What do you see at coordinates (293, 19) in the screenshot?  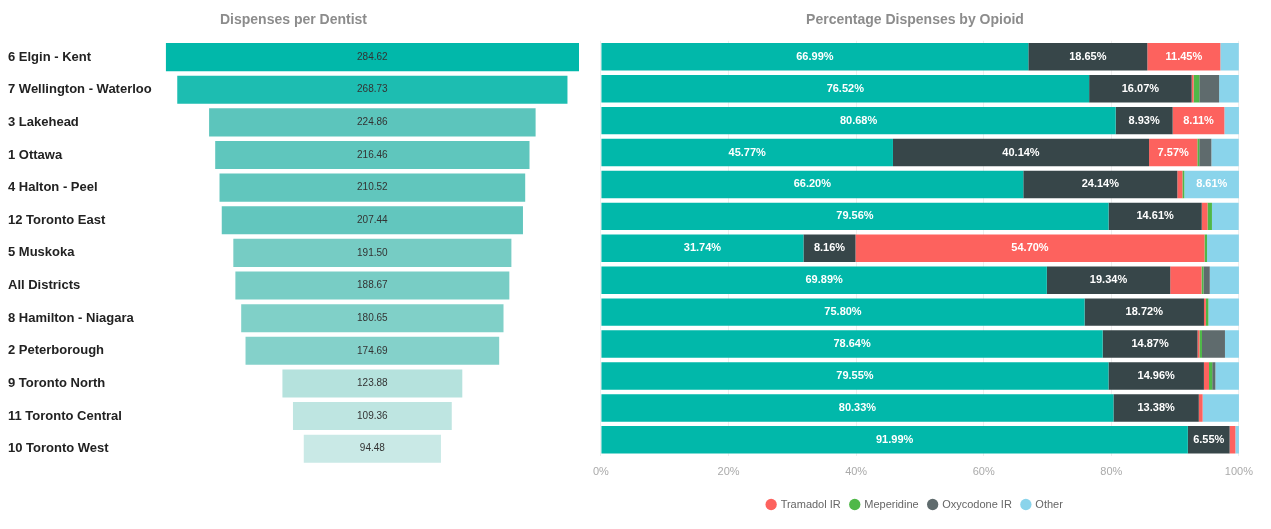 I see `text: Dispenses per Dentist` at bounding box center [293, 19].